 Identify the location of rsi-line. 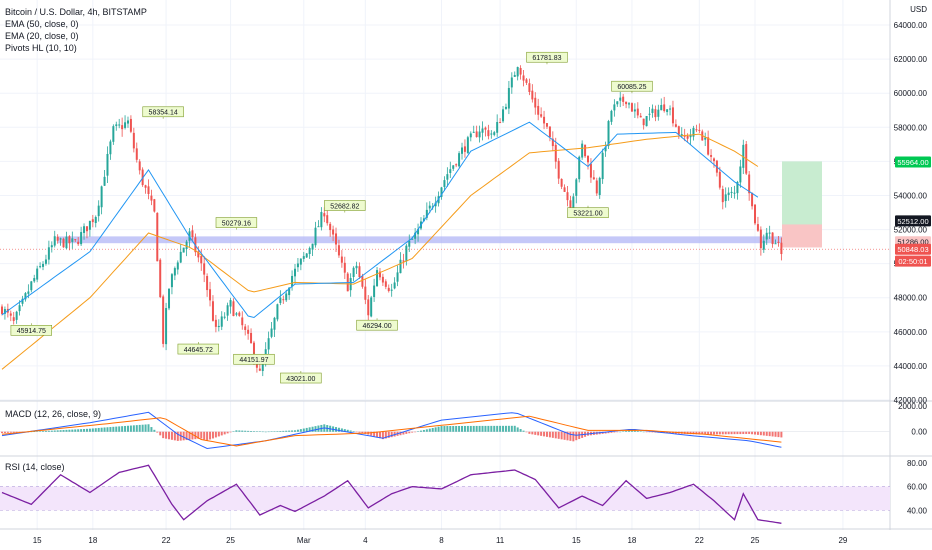
(391, 494).